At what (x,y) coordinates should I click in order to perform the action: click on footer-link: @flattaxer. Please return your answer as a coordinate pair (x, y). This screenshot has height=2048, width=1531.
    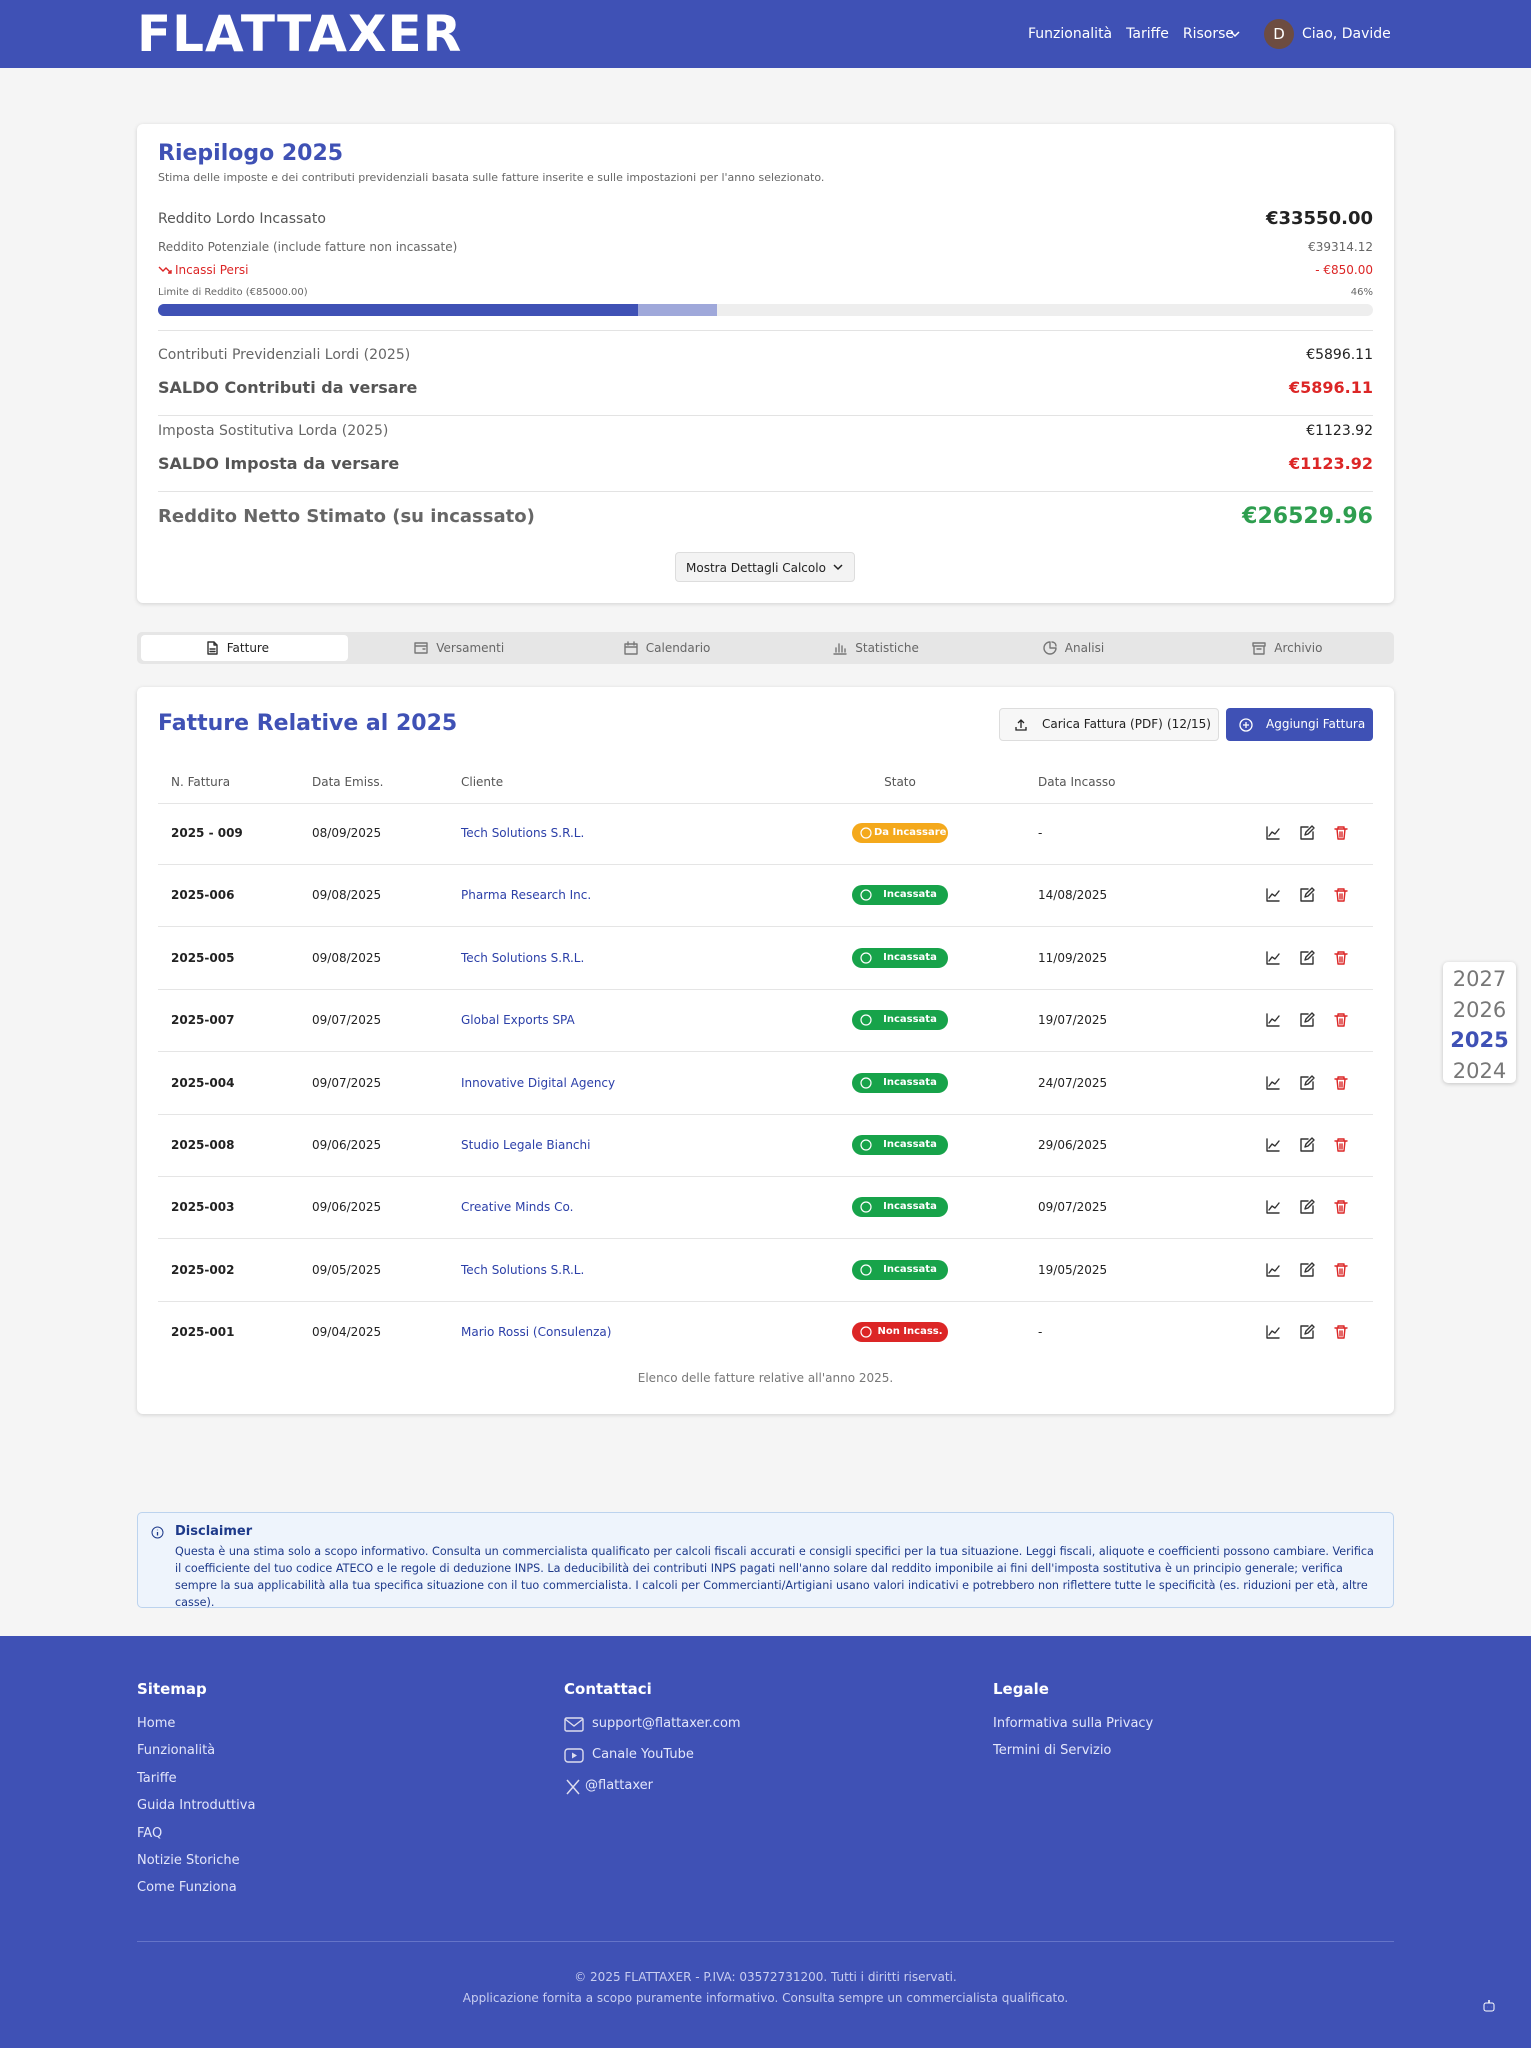
    Looking at the image, I should click on (619, 1785).